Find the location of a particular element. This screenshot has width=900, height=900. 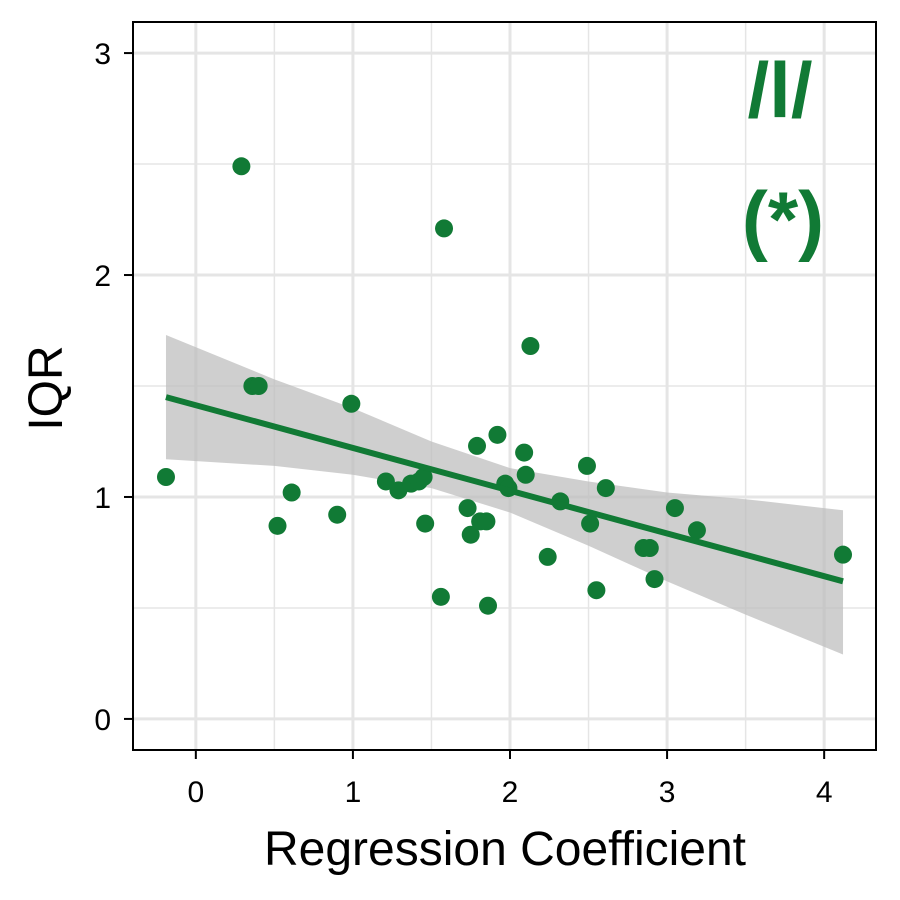

y-tick-label: 3 is located at coordinates (102, 54).